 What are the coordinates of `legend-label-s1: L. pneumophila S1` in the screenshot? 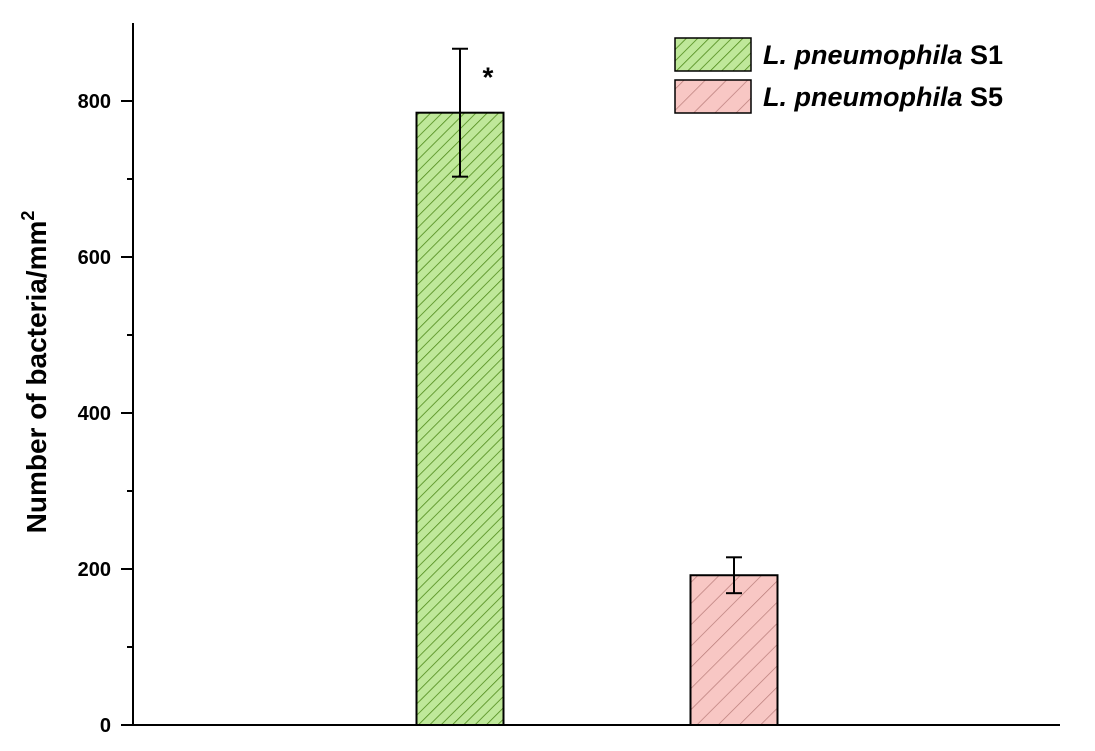 It's located at (883, 55).